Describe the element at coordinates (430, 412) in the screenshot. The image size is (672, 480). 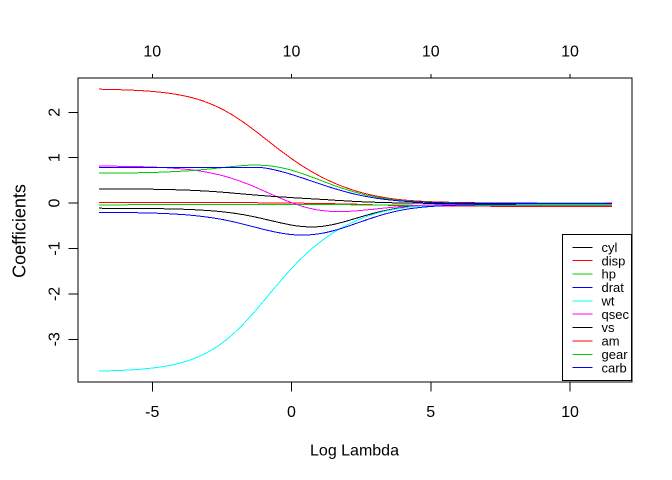
I see `svg-text: 5` at that location.